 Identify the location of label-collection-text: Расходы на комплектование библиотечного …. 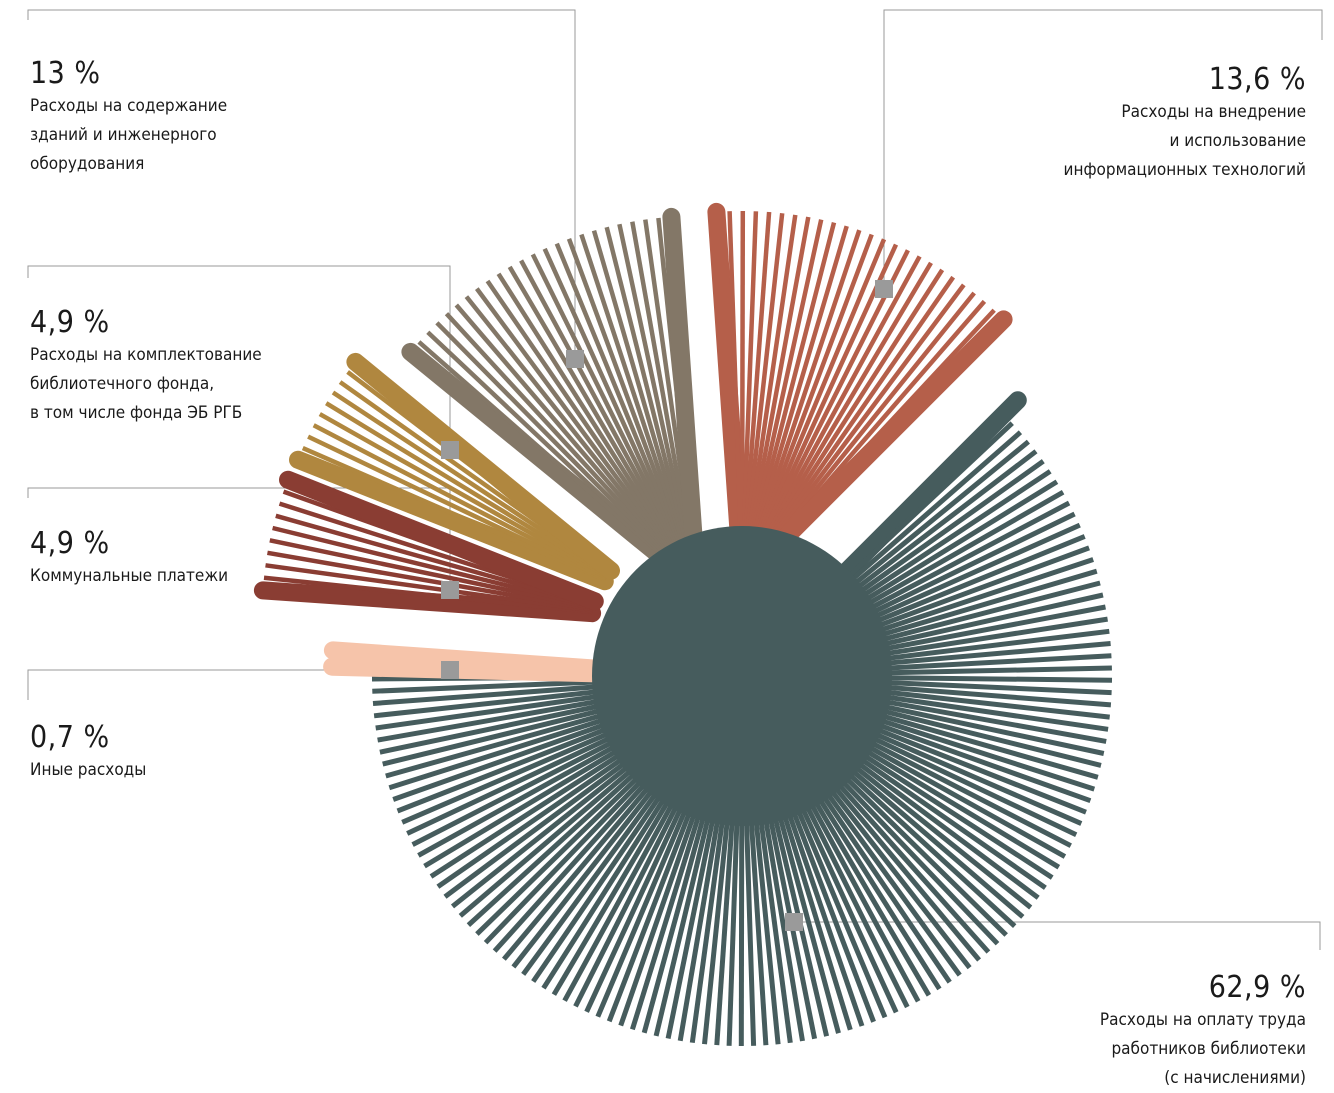
(146, 384).